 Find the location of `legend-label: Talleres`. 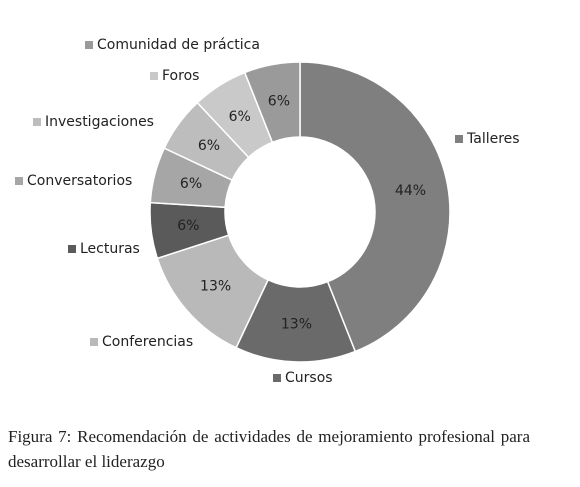

legend-label: Talleres is located at coordinates (493, 139).